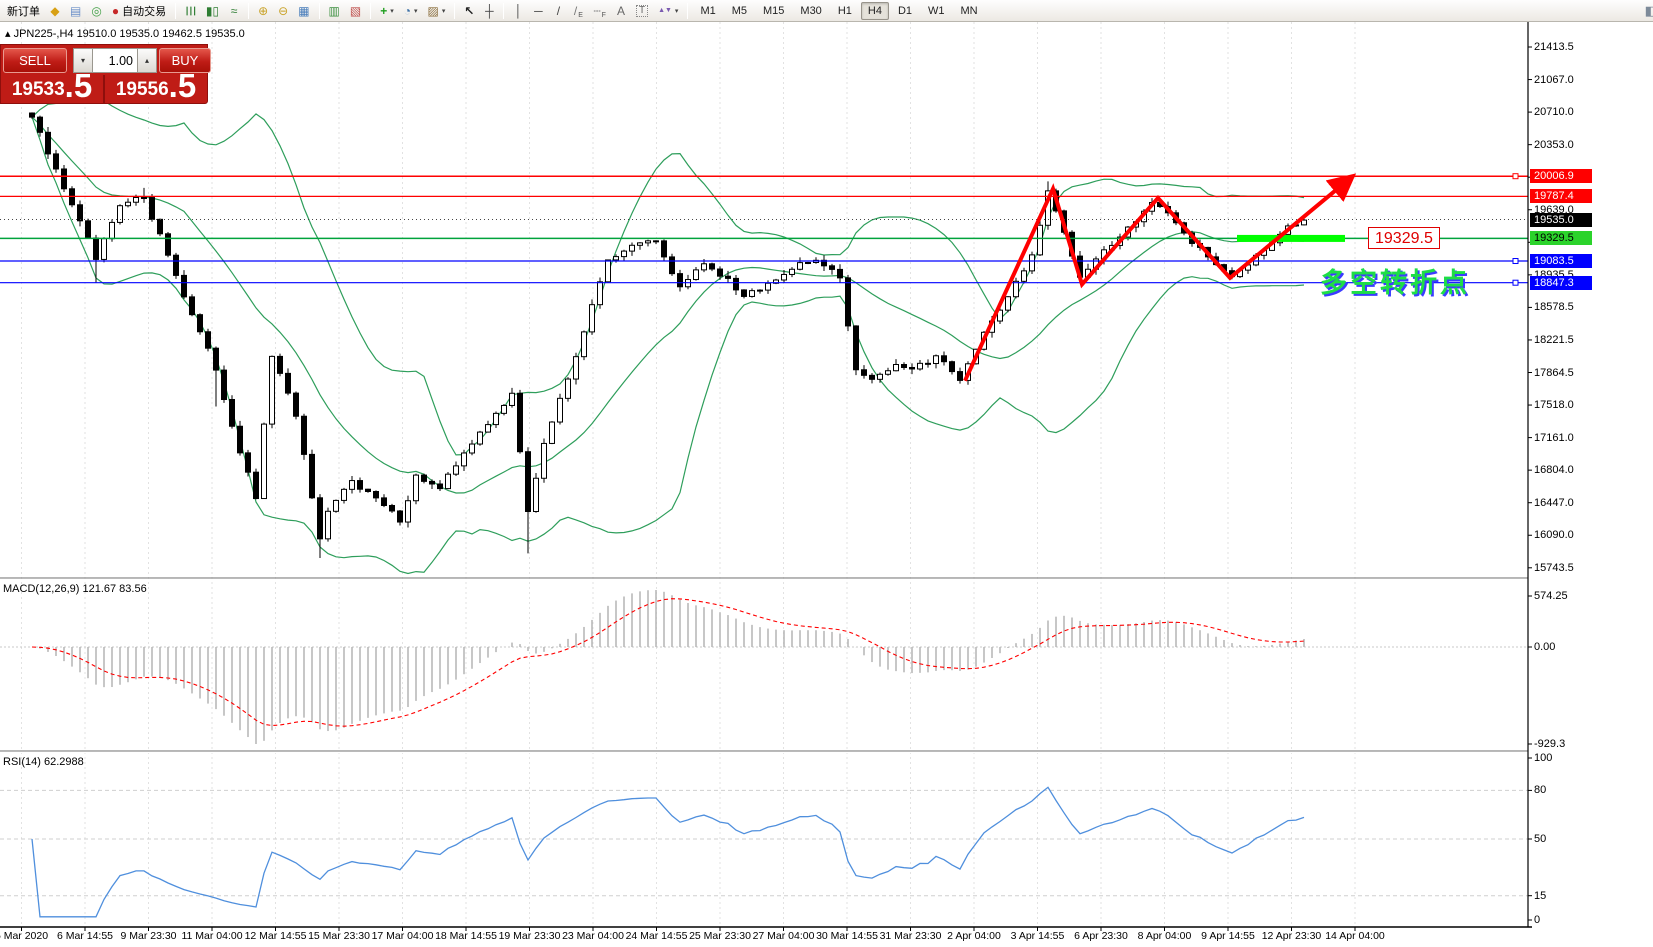  What do you see at coordinates (190, 11) in the screenshot?
I see `toolbar-bar-chart-type-icon: ☰` at bounding box center [190, 11].